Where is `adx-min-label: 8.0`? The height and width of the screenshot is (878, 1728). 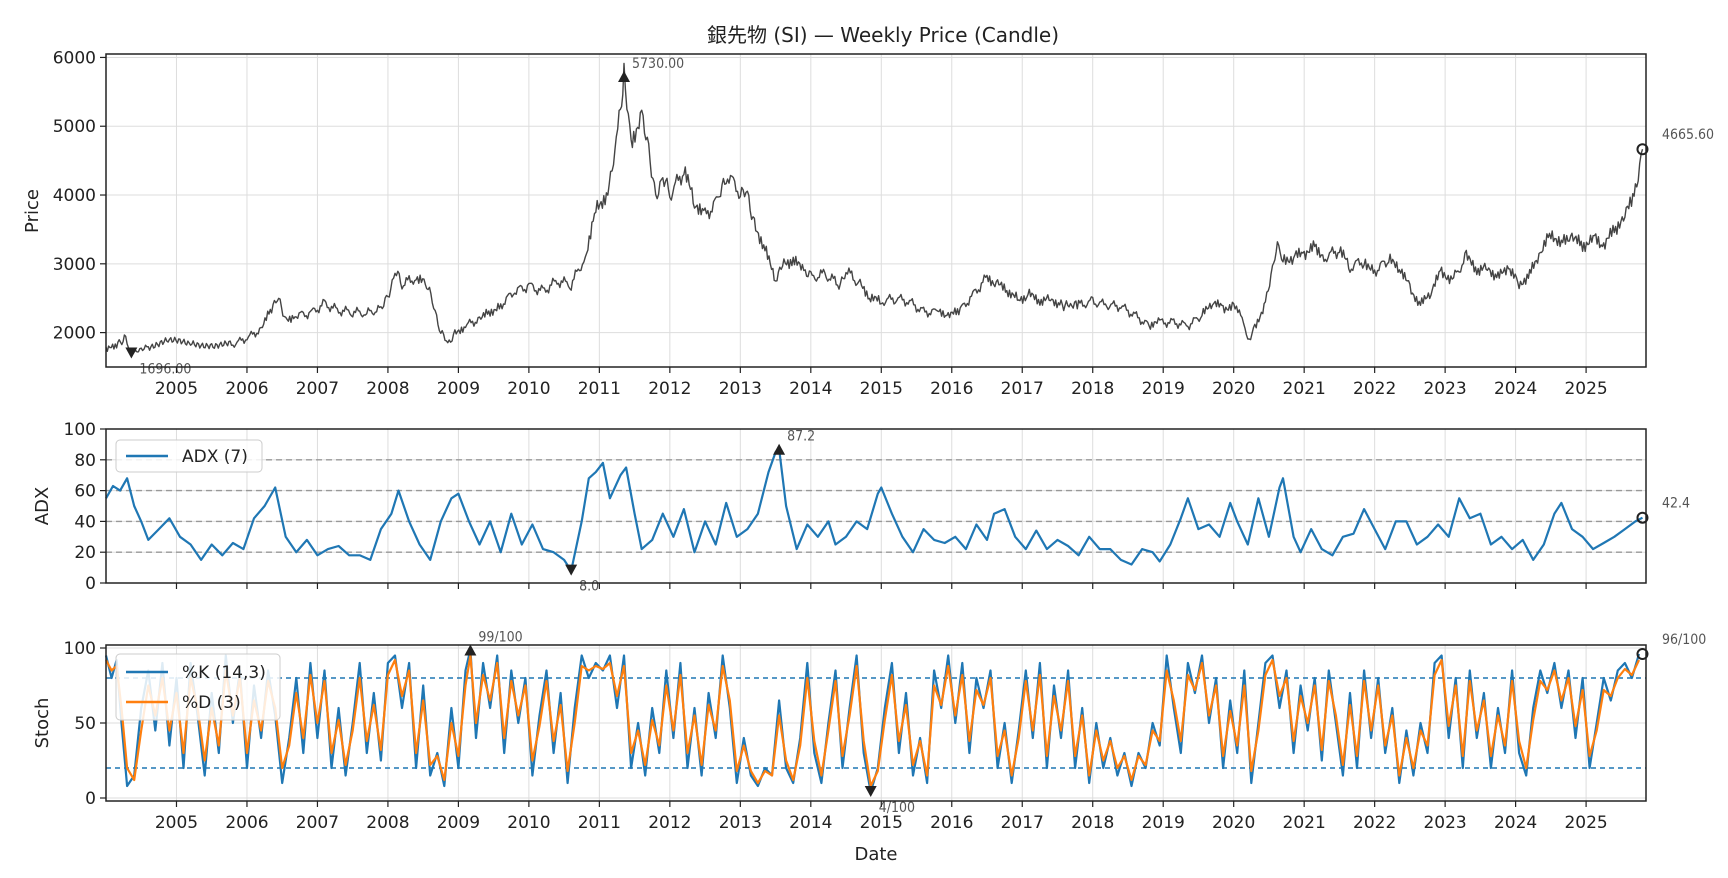 adx-min-label: 8.0 is located at coordinates (589, 587).